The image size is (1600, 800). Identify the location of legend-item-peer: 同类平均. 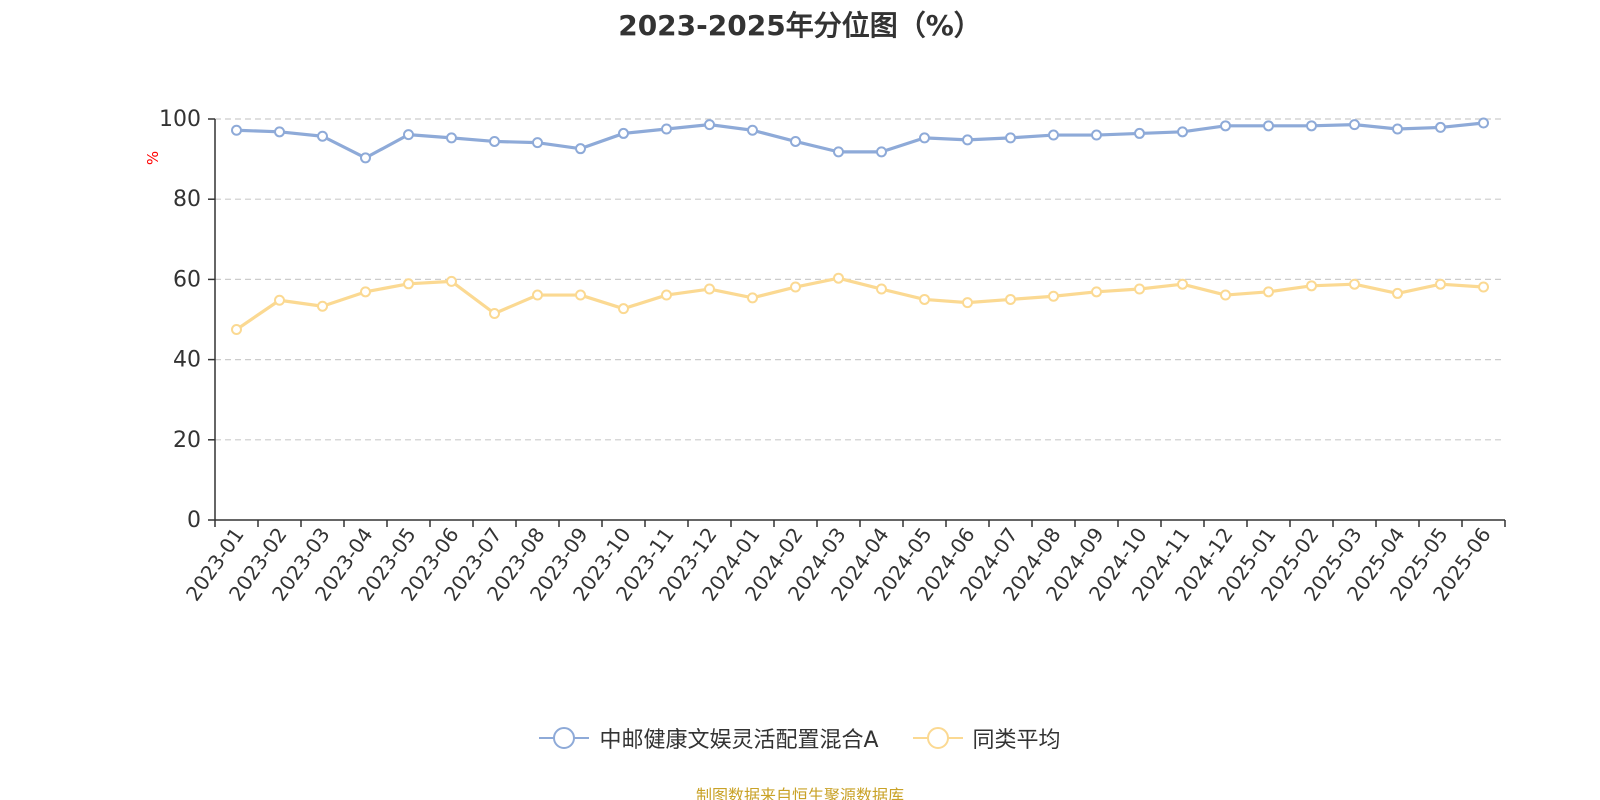
(986, 738).